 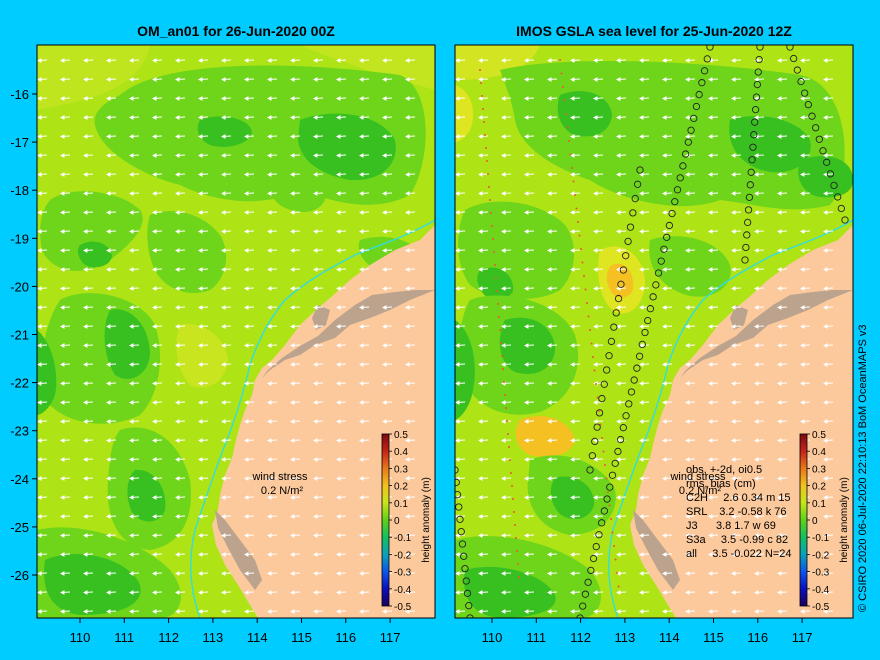 I want to click on colorbar-tick-label: 0.2, so click(x=401, y=487).